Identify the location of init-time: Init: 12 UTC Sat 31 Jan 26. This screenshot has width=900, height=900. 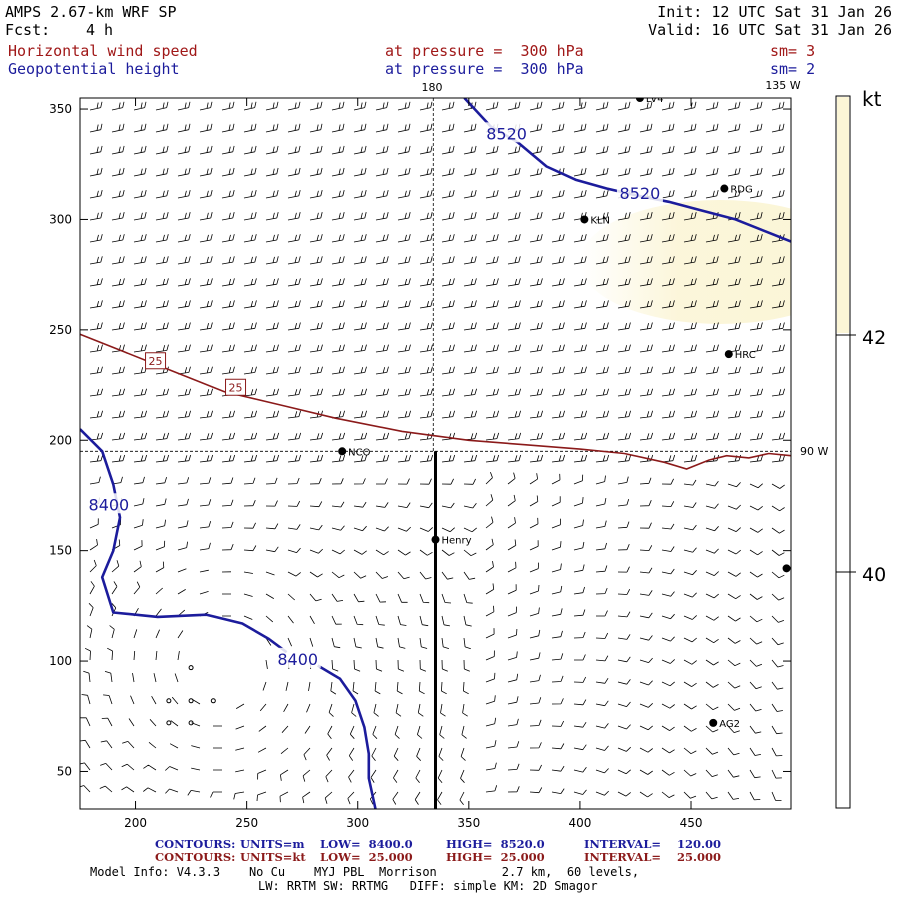
(774, 12).